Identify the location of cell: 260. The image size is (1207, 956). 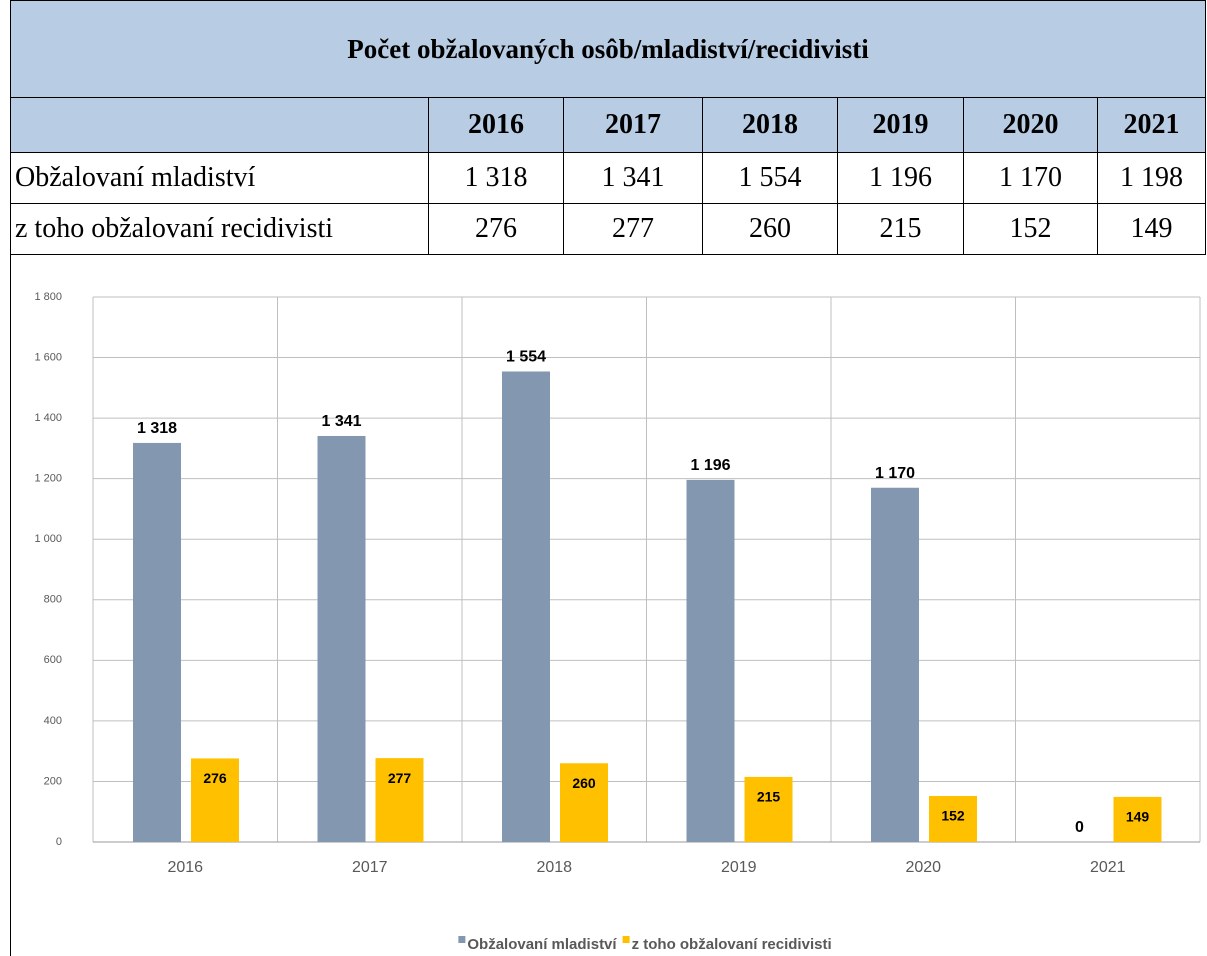
(770, 229).